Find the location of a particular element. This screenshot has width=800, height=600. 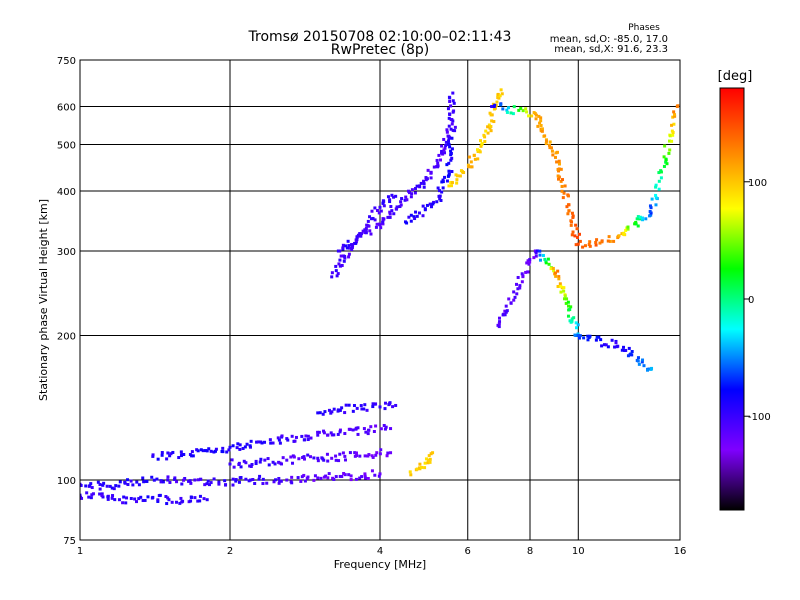

y-tick-label: 600 is located at coordinates (66, 108).